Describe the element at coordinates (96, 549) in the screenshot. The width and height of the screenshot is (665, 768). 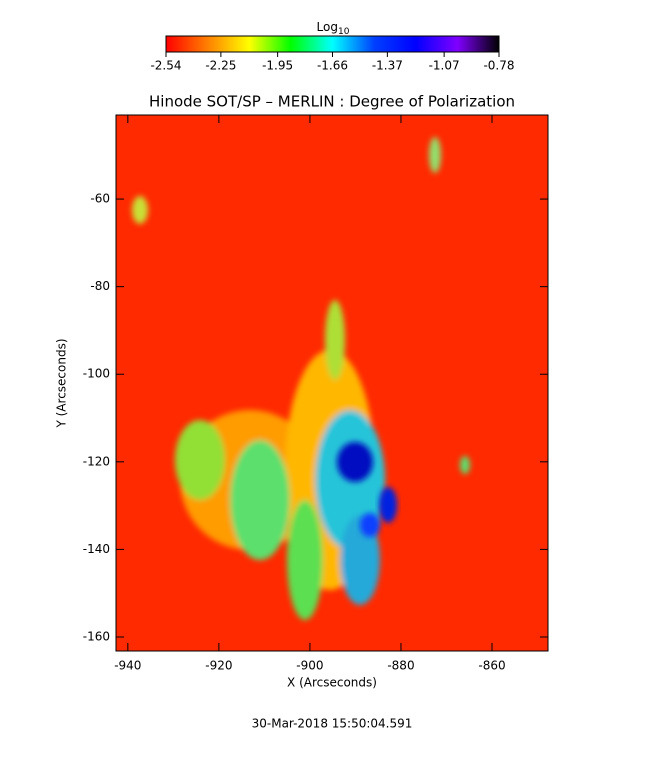
I see `y-tick-label: -140` at that location.